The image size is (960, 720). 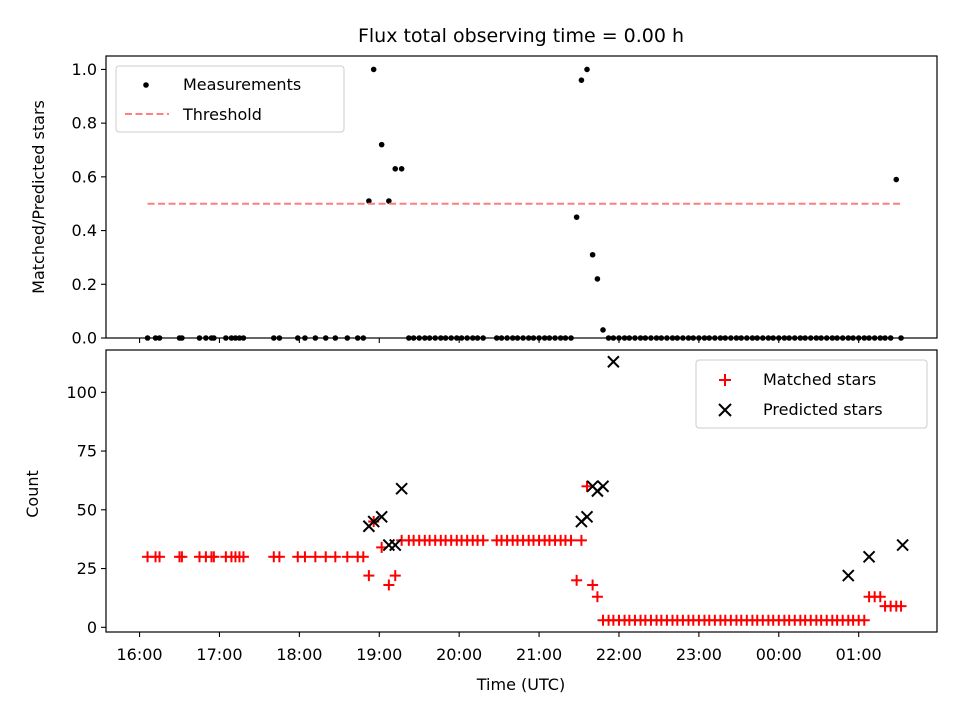 What do you see at coordinates (84, 176) in the screenshot?
I see `top-y-tick-label: 0.6` at bounding box center [84, 176].